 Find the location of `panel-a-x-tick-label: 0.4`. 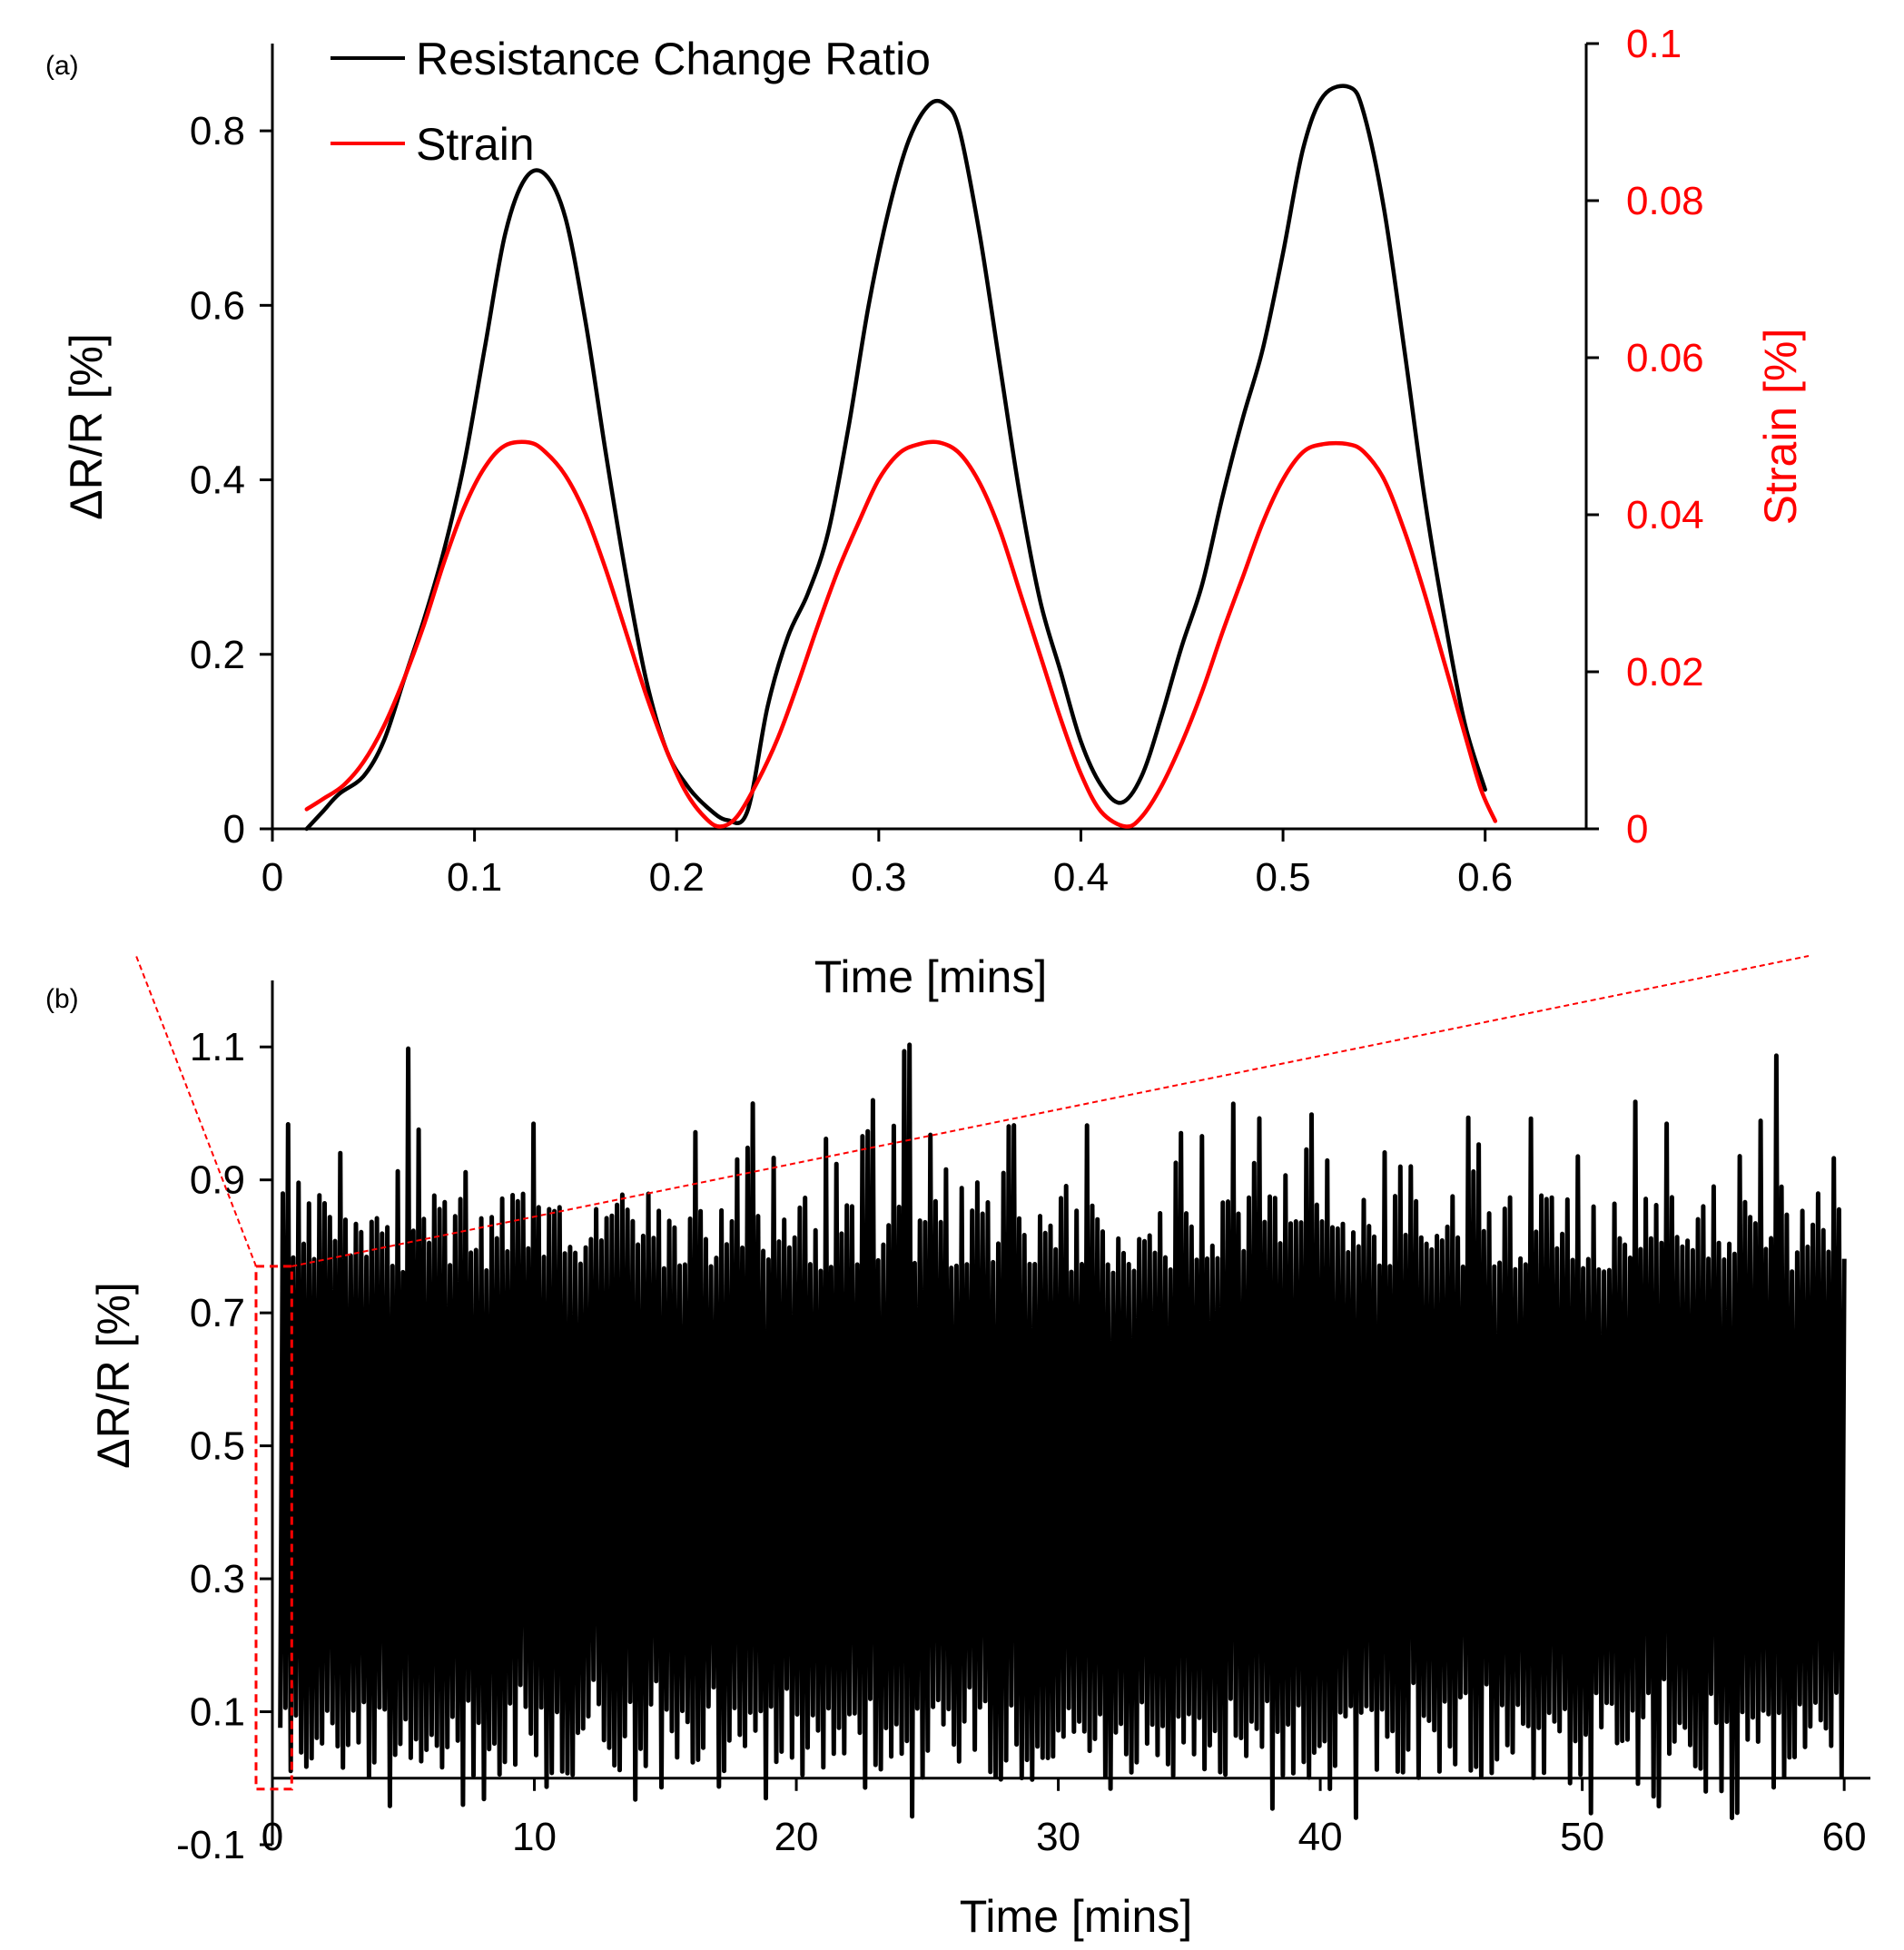

panel-a-x-tick-label: 0.4 is located at coordinates (1081, 877).